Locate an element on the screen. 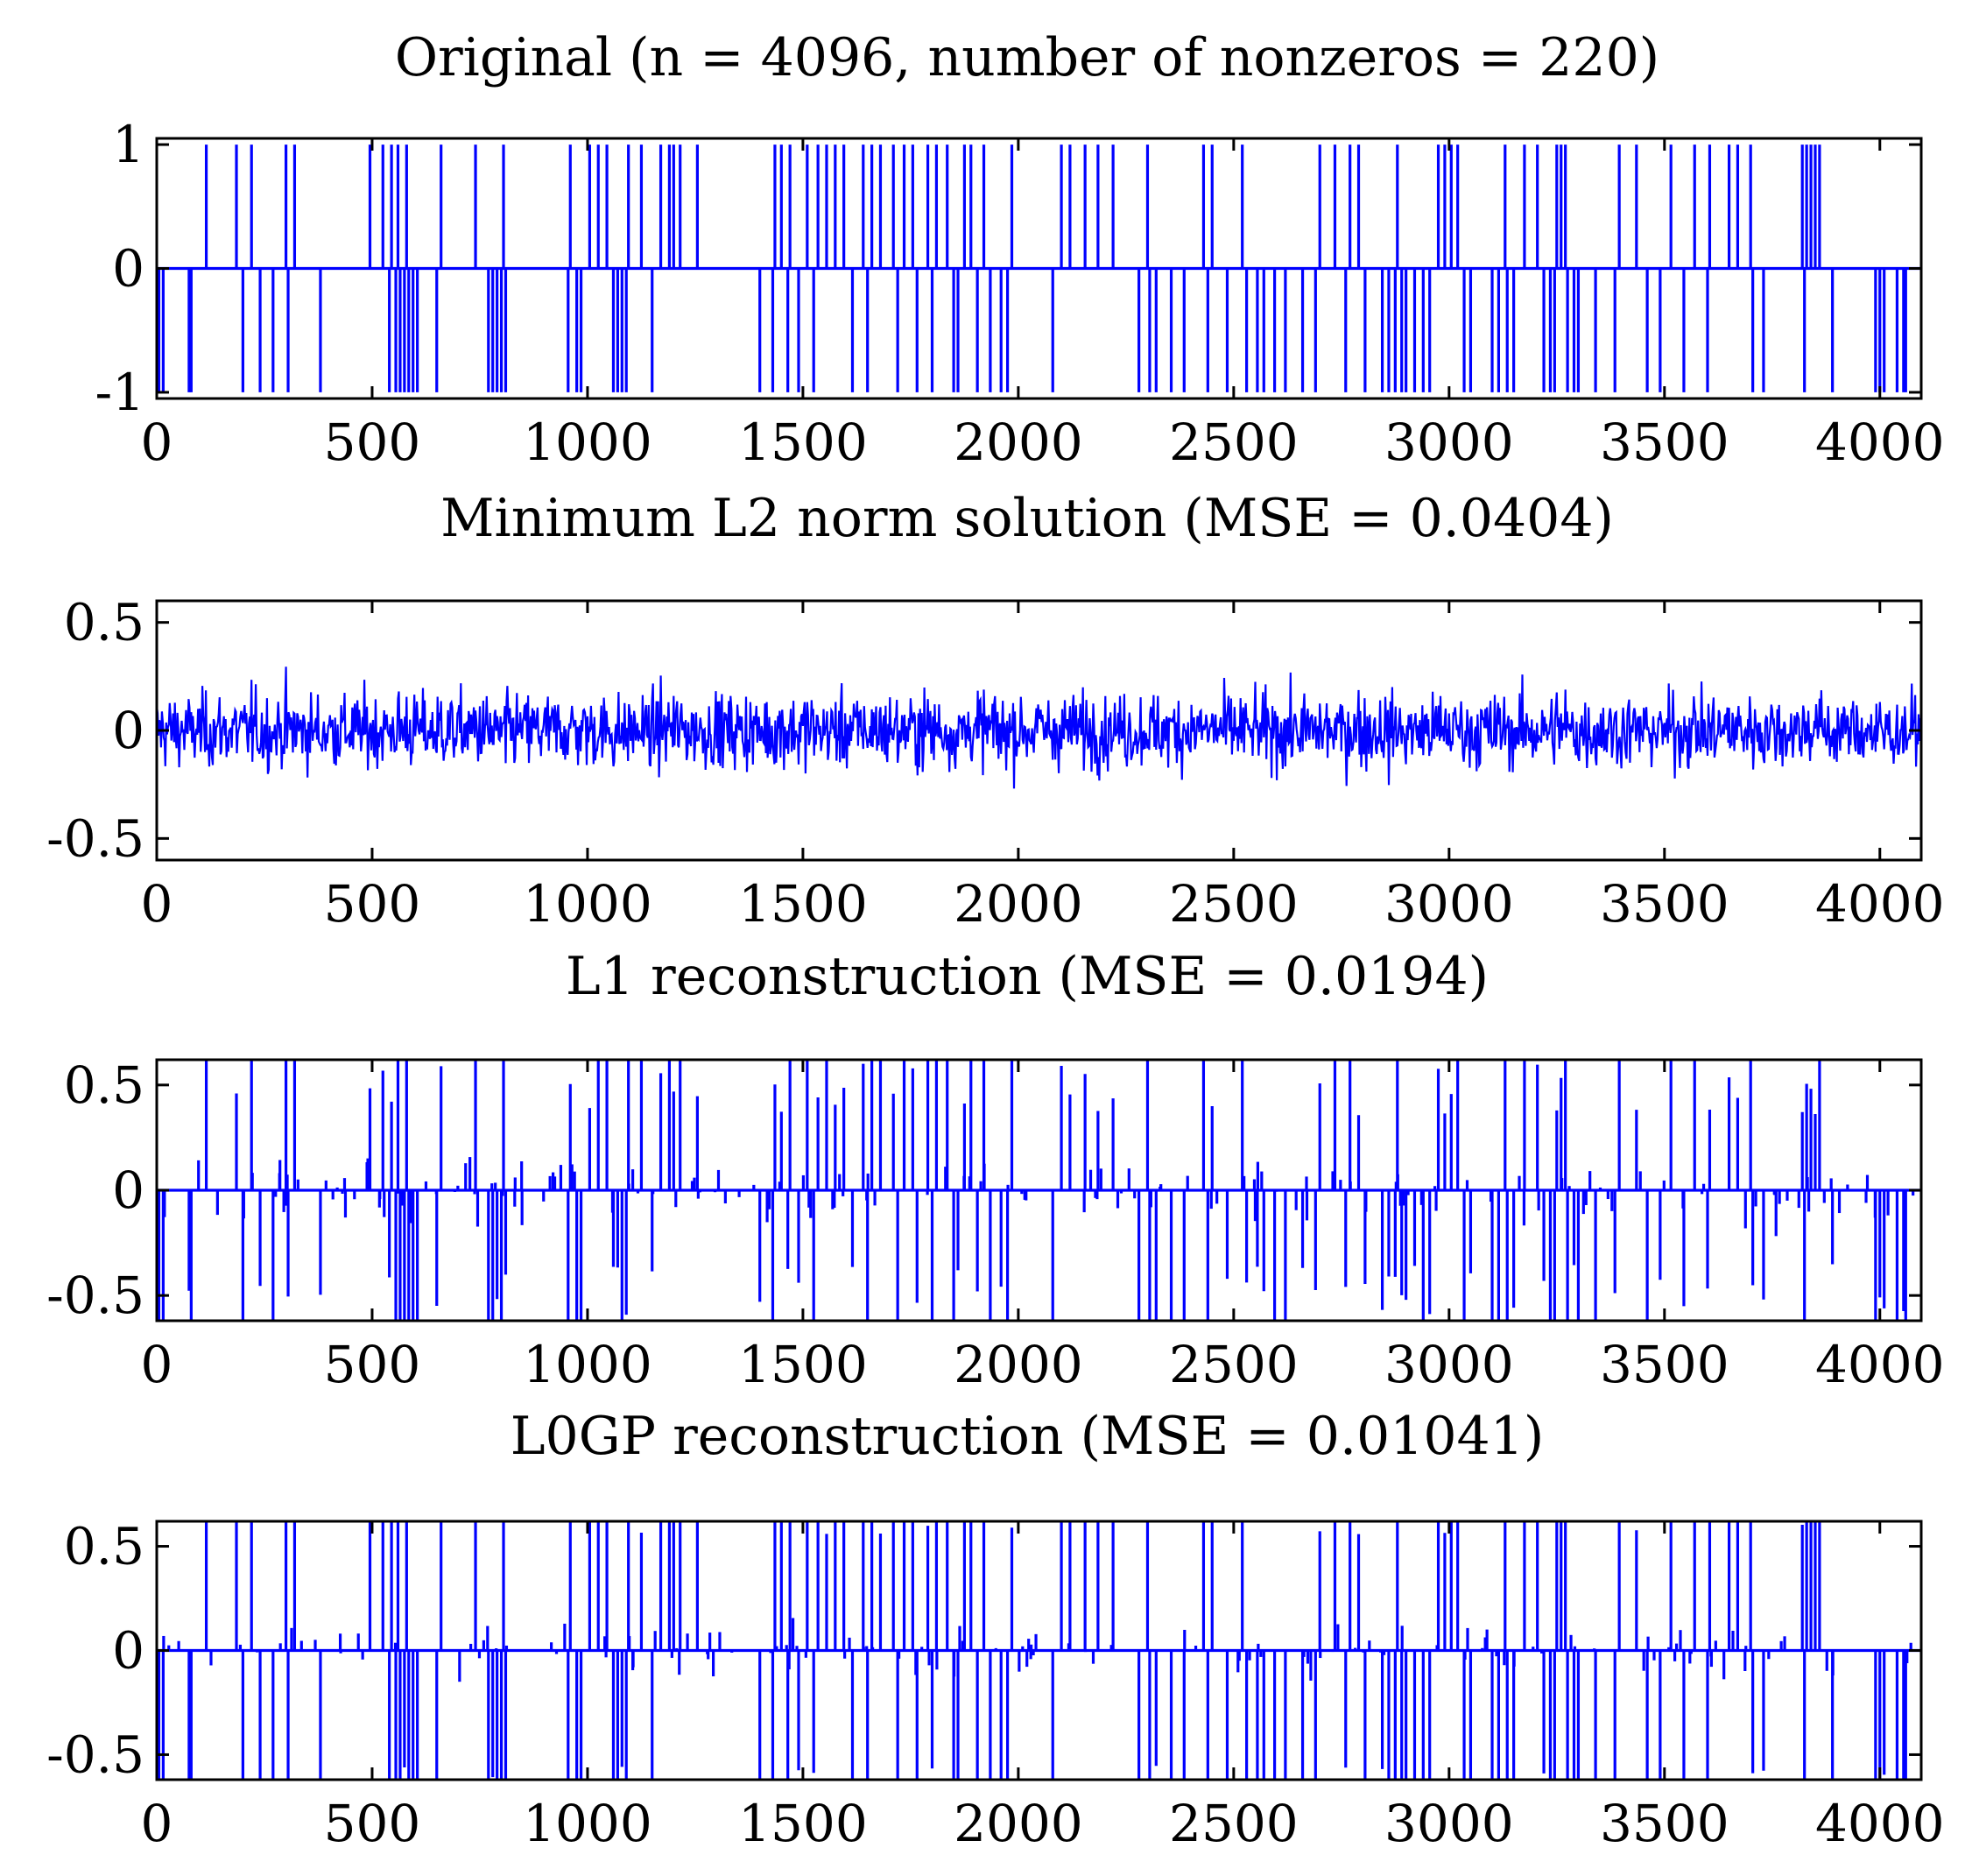 This screenshot has width=1965, height=1876. chart-title: L1 reconstruction (MSE = 0.0194) is located at coordinates (1027, 976).